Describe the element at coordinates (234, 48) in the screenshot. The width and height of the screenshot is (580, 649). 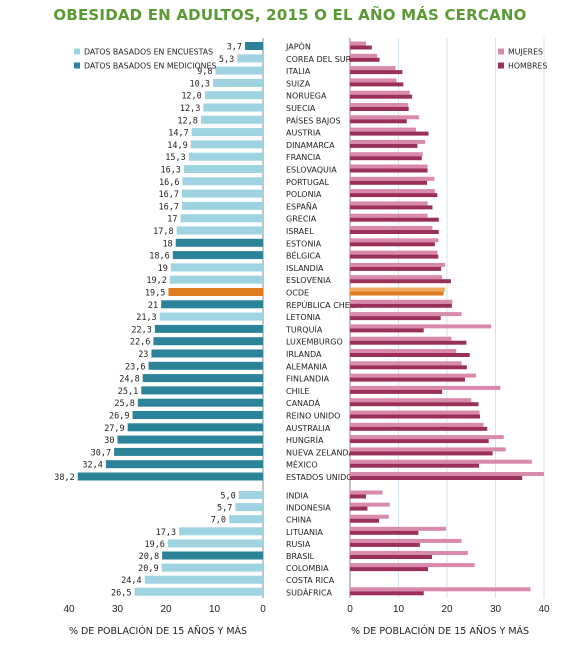
I see `left-bar-value: 3,7` at that location.